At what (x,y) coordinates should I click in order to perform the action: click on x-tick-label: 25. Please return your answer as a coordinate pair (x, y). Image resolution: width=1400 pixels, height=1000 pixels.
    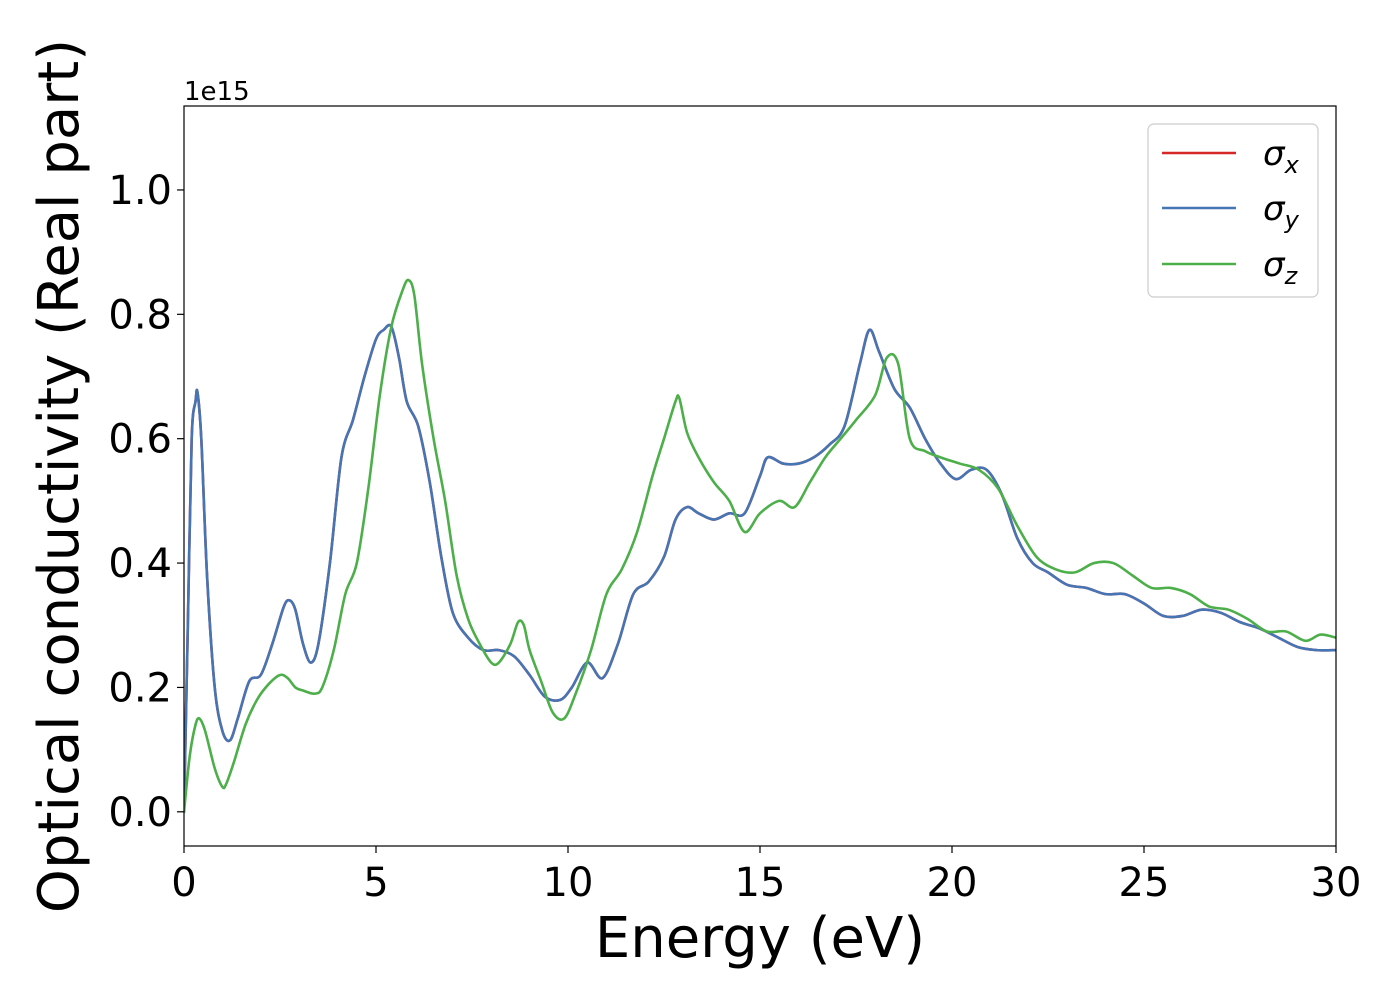
    Looking at the image, I should click on (1144, 883).